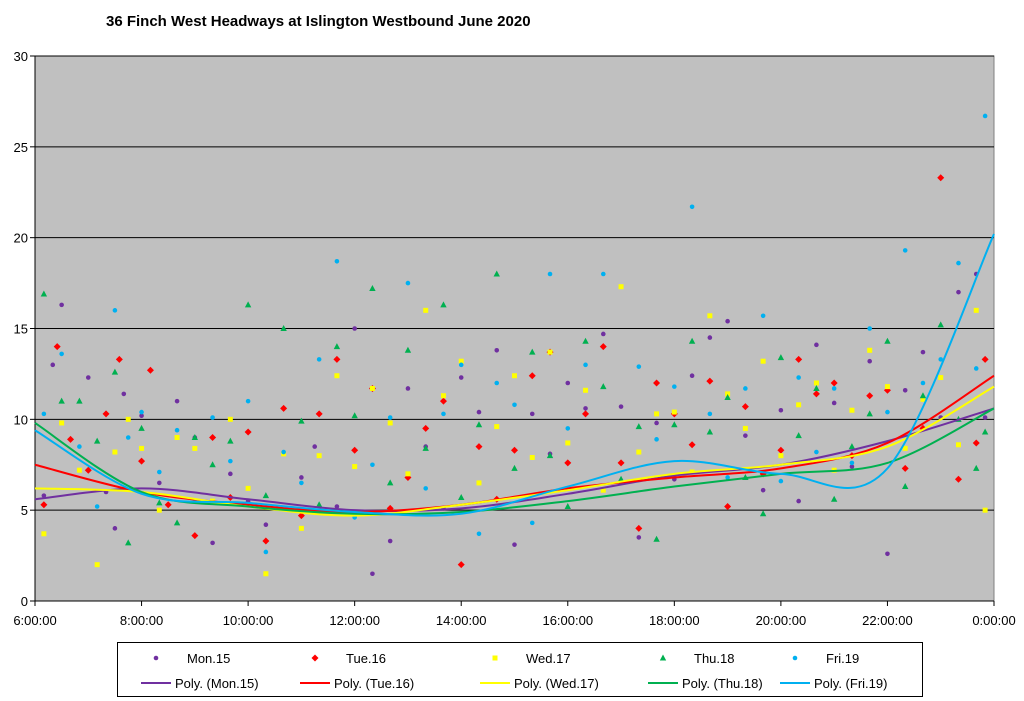 This screenshot has width=1024, height=701. Describe the element at coordinates (374, 683) in the screenshot. I see `legend-label: Poly. (Tue.16)` at that location.